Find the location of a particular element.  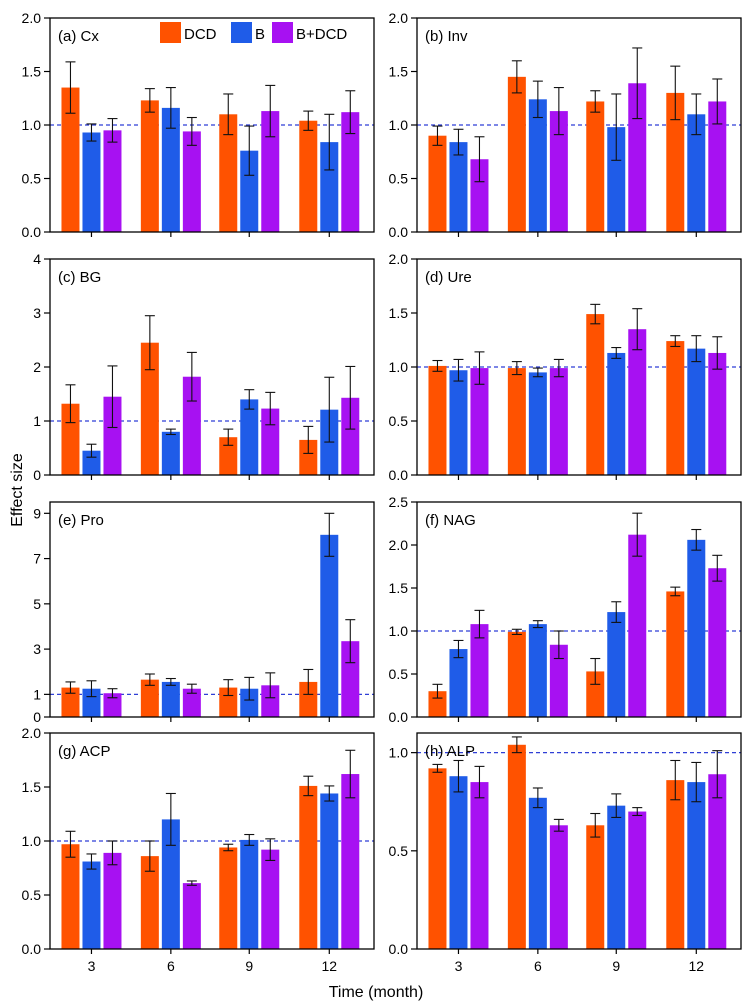

panel-label: (c) BG is located at coordinates (79, 277).